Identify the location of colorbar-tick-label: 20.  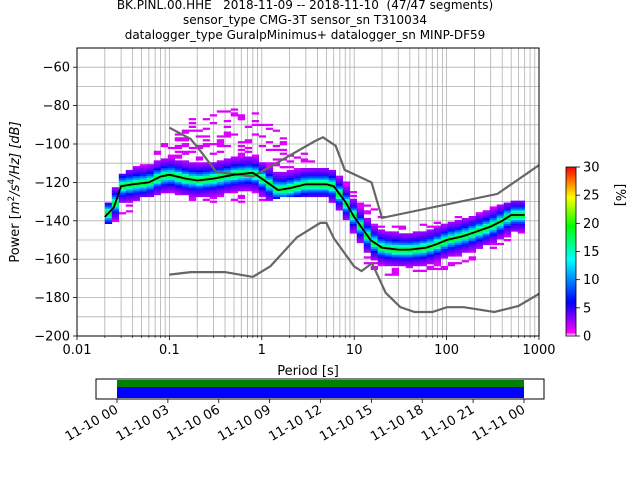
(591, 224).